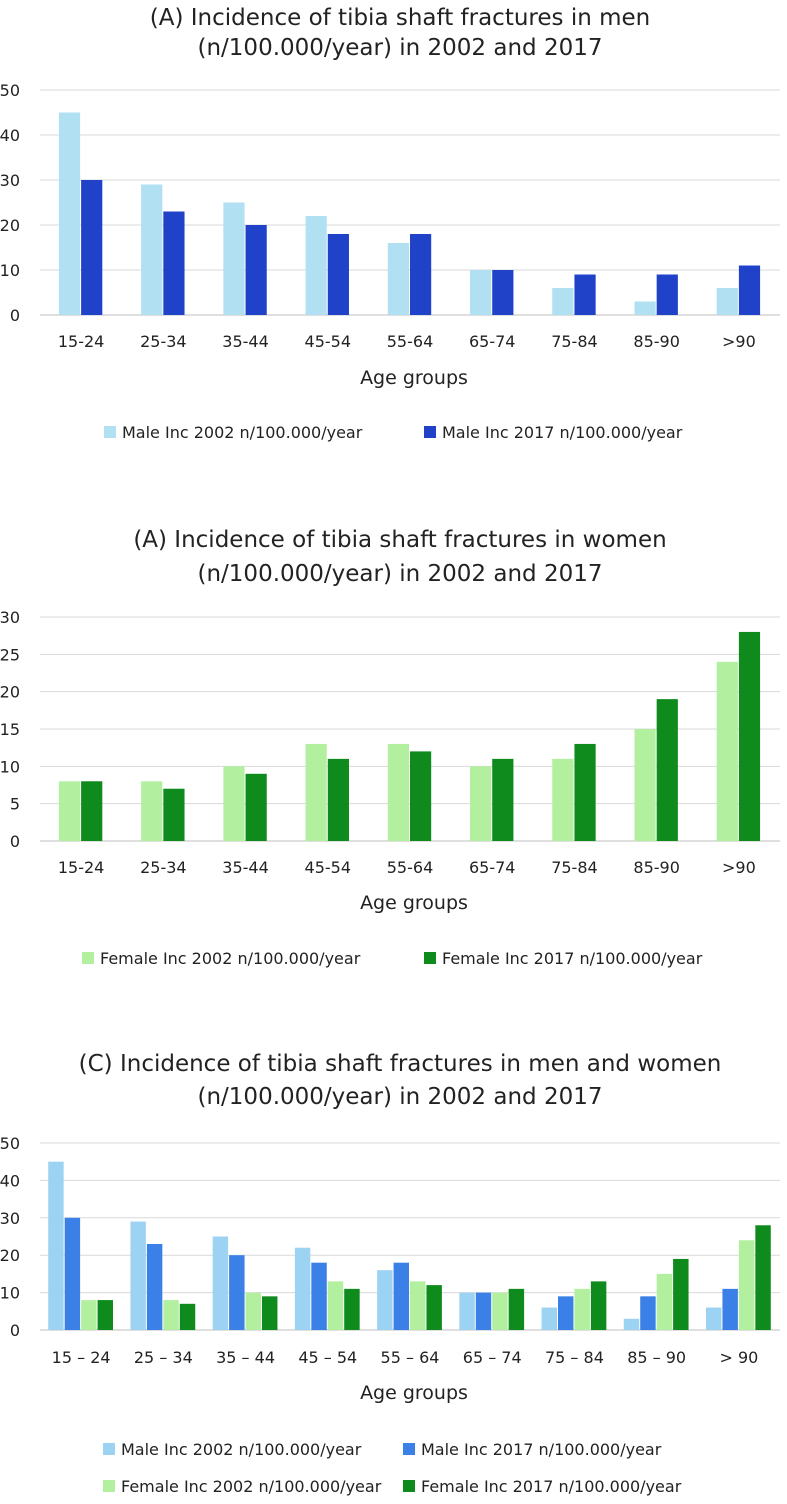  I want to click on legend-label: Female Inc 2017 n/100.000/year, so click(572, 958).